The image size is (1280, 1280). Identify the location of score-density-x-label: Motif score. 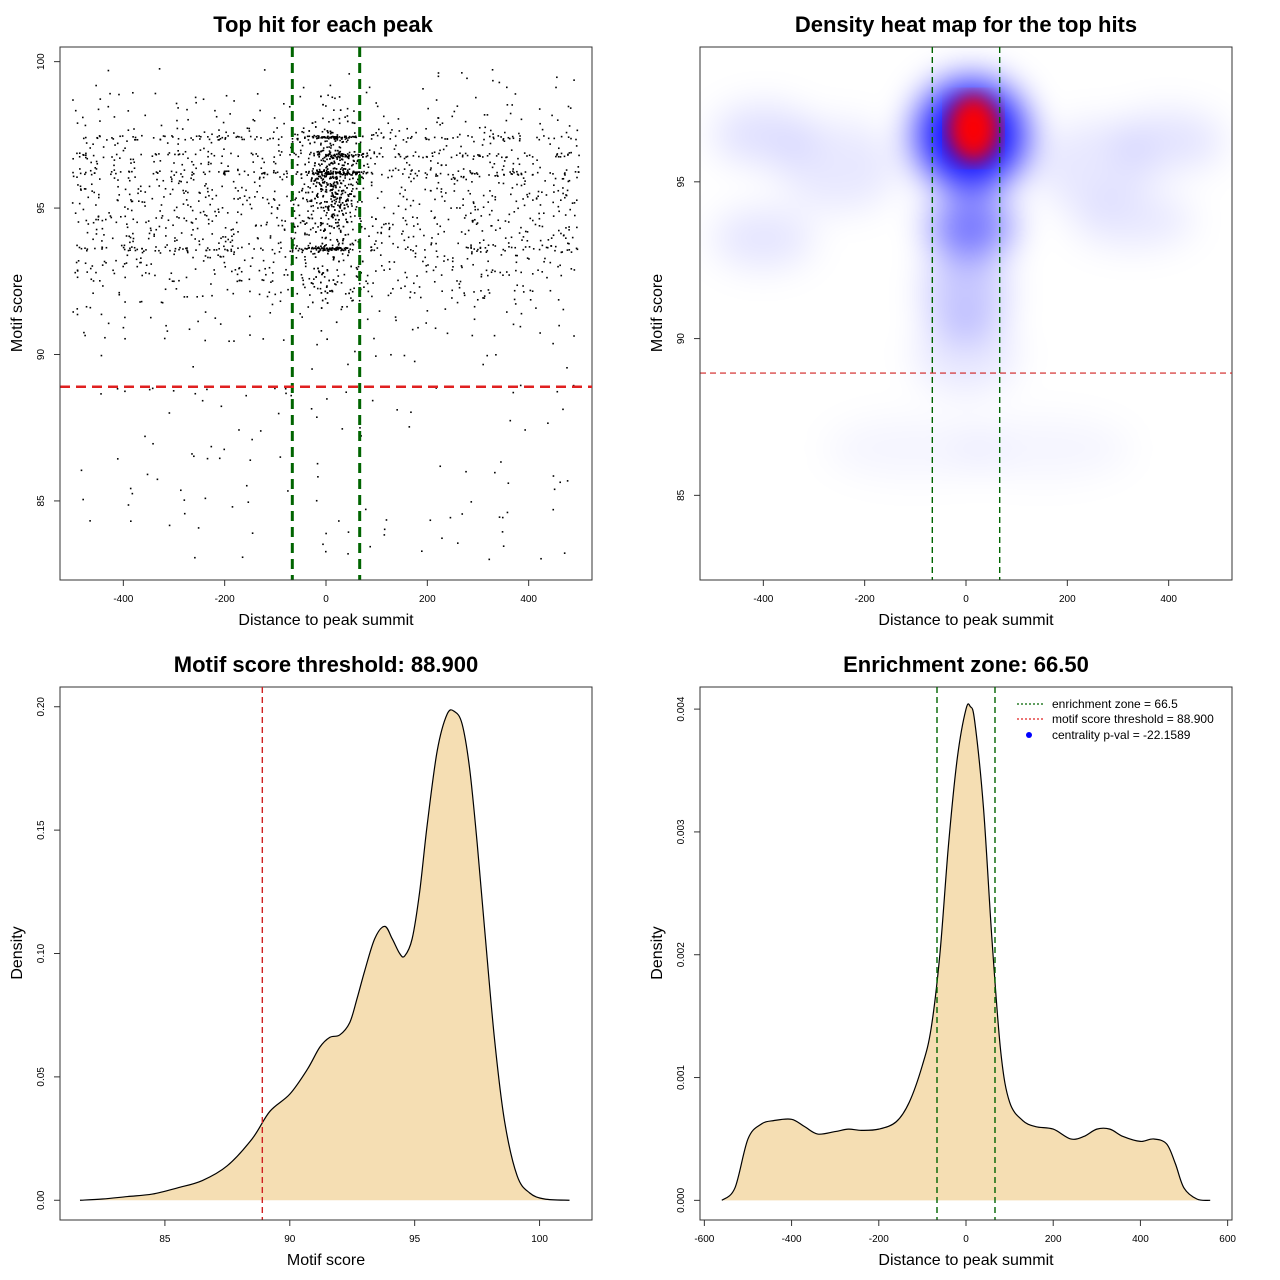
(326, 1260).